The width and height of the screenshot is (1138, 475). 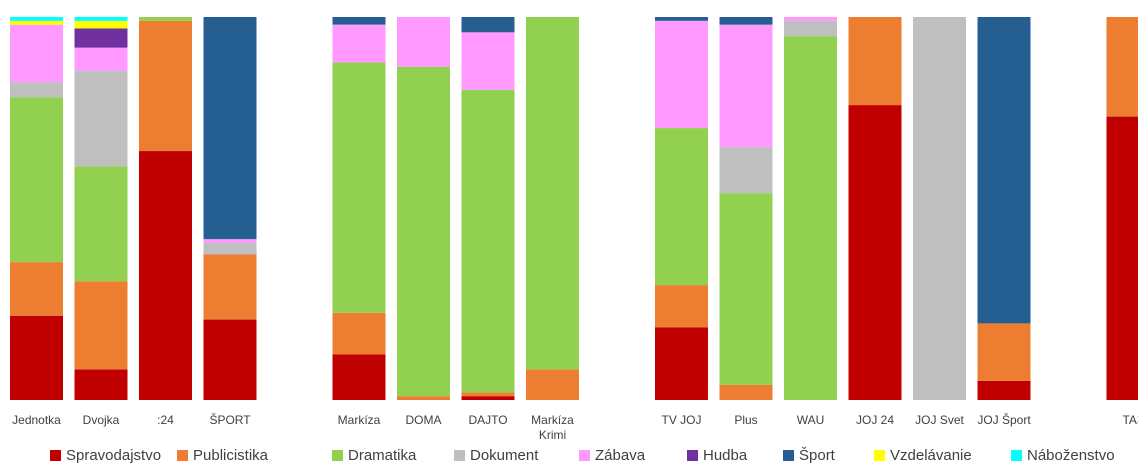 I want to click on x-tick-label-wau: WAU, so click(x=811, y=420).